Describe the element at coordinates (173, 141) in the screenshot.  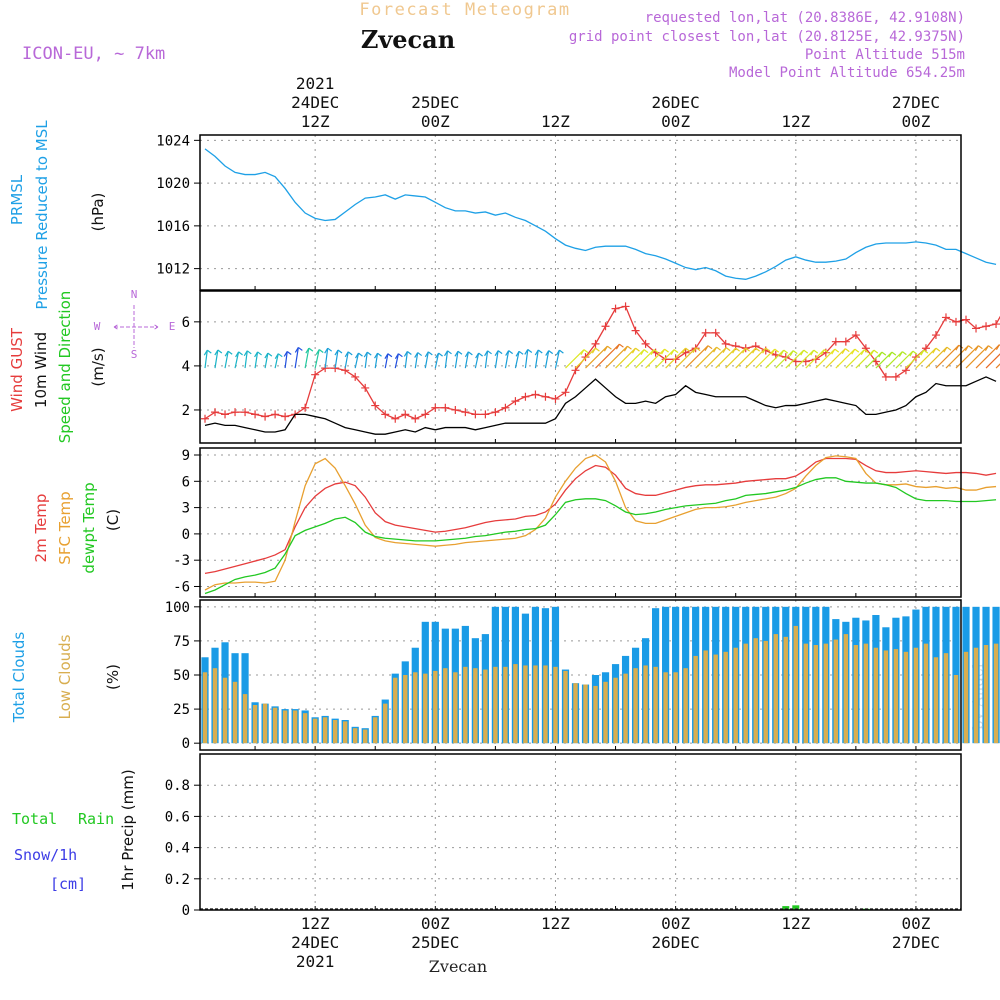
I see `y-tick-label: 1024` at that location.